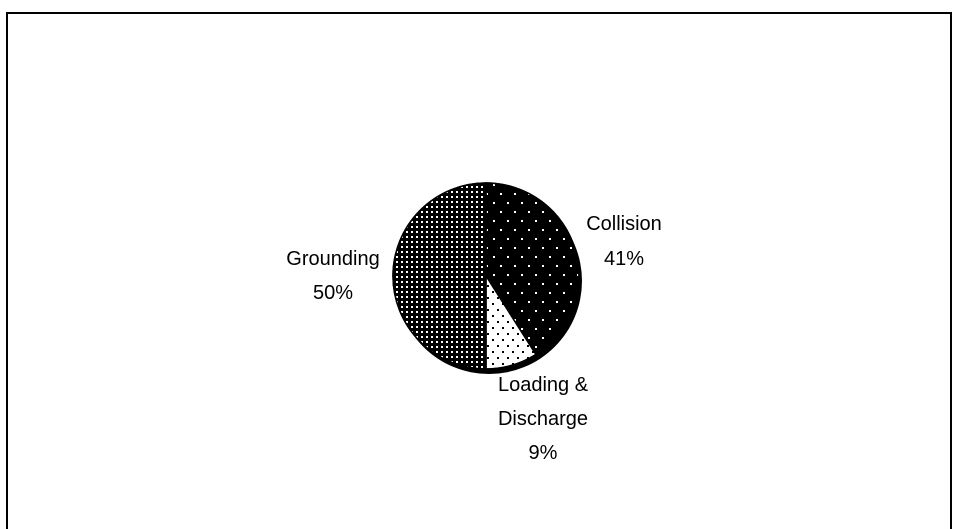 This screenshot has width=956, height=529. What do you see at coordinates (624, 241) in the screenshot?
I see `label-collision: Collision 41%` at bounding box center [624, 241].